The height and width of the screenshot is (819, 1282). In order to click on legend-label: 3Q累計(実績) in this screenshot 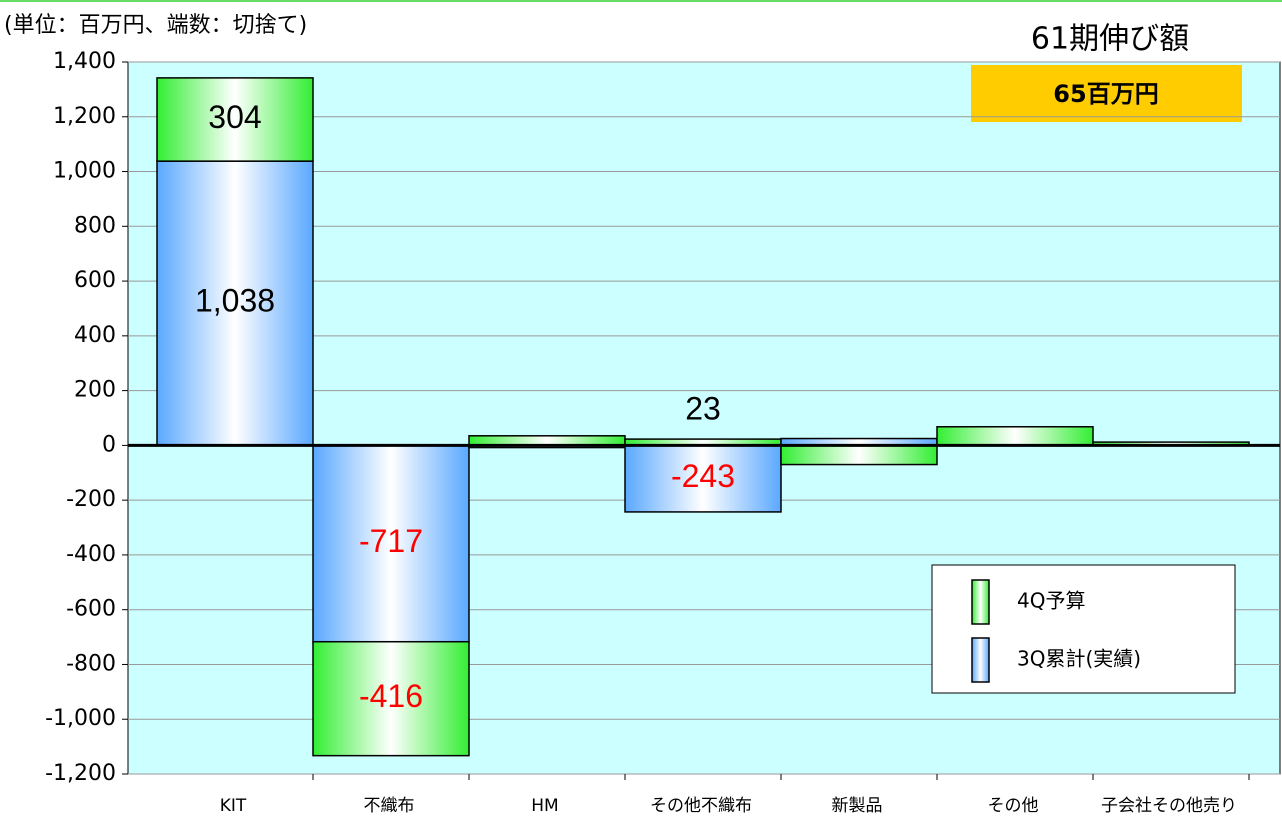, I will do `click(1079, 659)`.